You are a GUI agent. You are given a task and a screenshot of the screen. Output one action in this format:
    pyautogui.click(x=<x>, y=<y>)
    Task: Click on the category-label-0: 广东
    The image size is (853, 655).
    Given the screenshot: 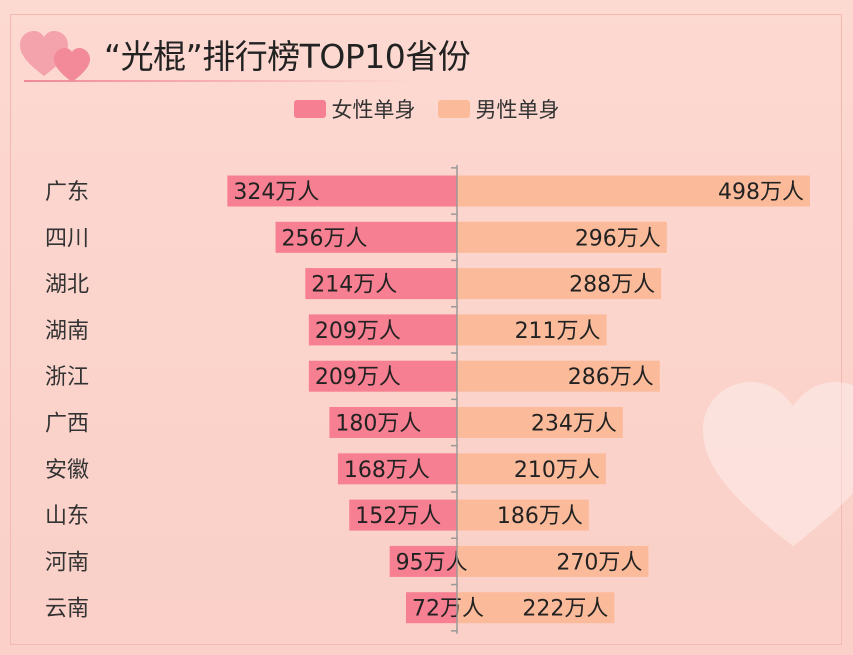 What is the action you would take?
    pyautogui.click(x=67, y=192)
    